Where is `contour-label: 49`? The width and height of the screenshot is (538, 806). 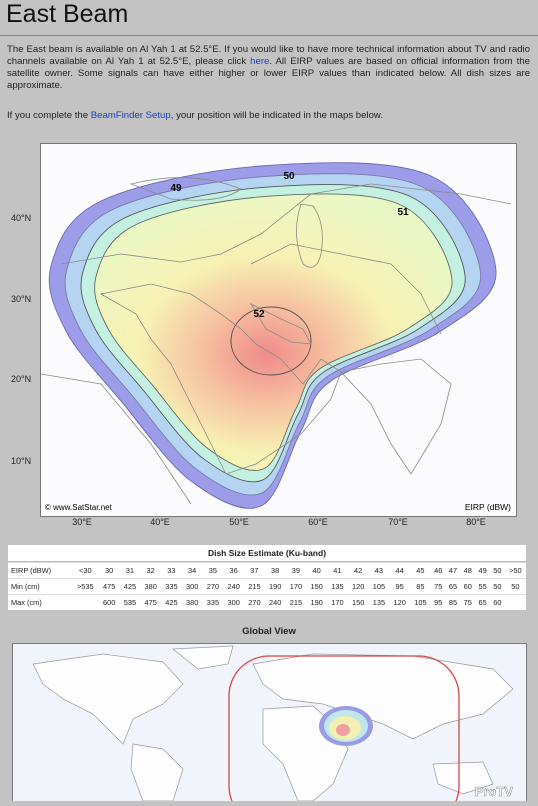
contour-label: 49 is located at coordinates (176, 188).